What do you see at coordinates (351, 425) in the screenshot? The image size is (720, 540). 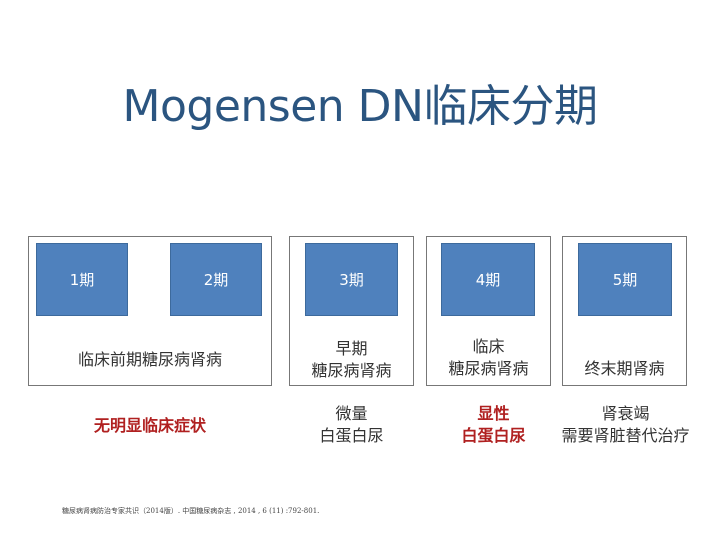 I see `note-microalbuminuria: 微量 白蛋白尿` at bounding box center [351, 425].